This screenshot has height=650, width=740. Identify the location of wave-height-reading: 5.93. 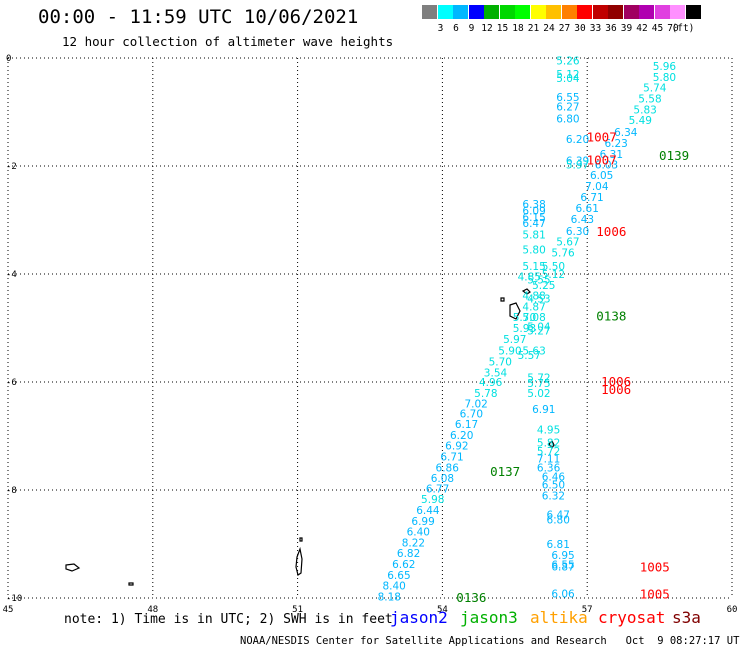
(524, 329).